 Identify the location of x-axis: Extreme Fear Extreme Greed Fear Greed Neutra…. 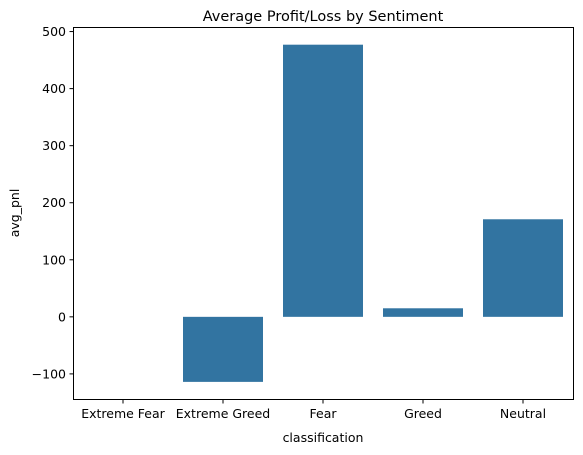
(313, 410).